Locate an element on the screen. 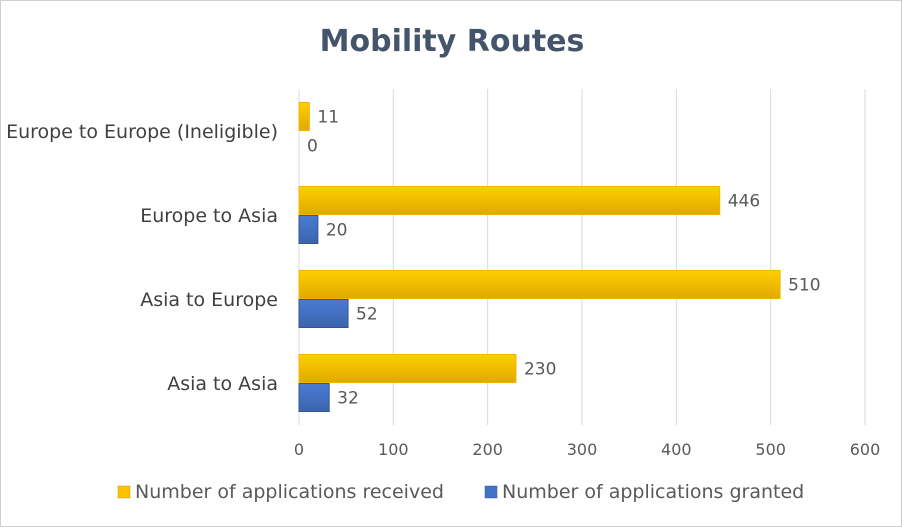  legend-swatch-granted is located at coordinates (491, 492).